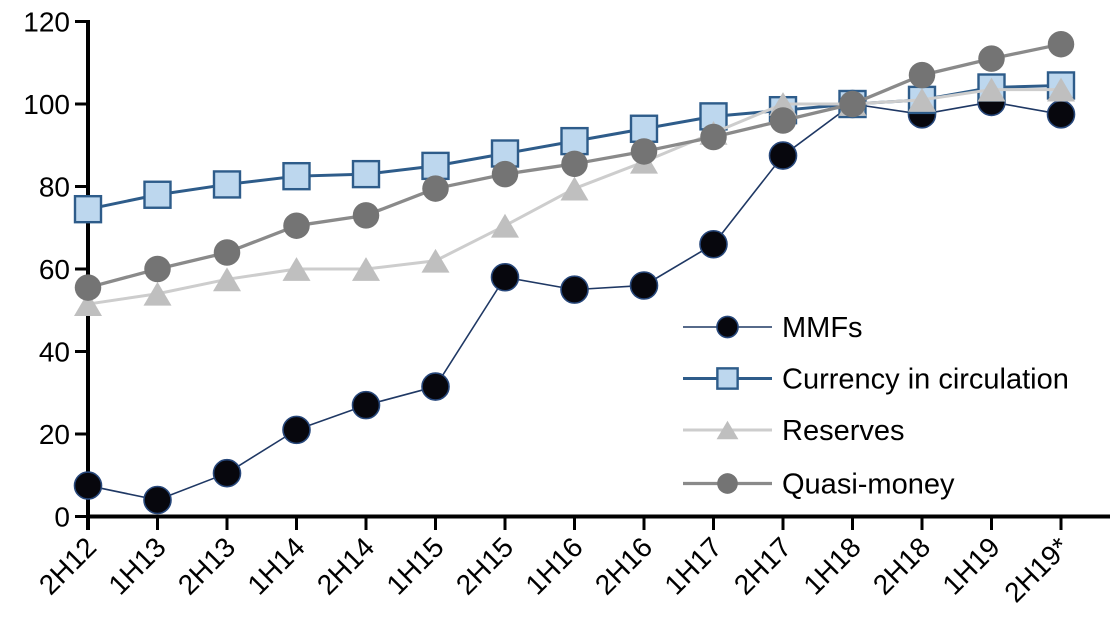 The image size is (1119, 640). What do you see at coordinates (868, 485) in the screenshot?
I see `legend-label: Quasi-money` at bounding box center [868, 485].